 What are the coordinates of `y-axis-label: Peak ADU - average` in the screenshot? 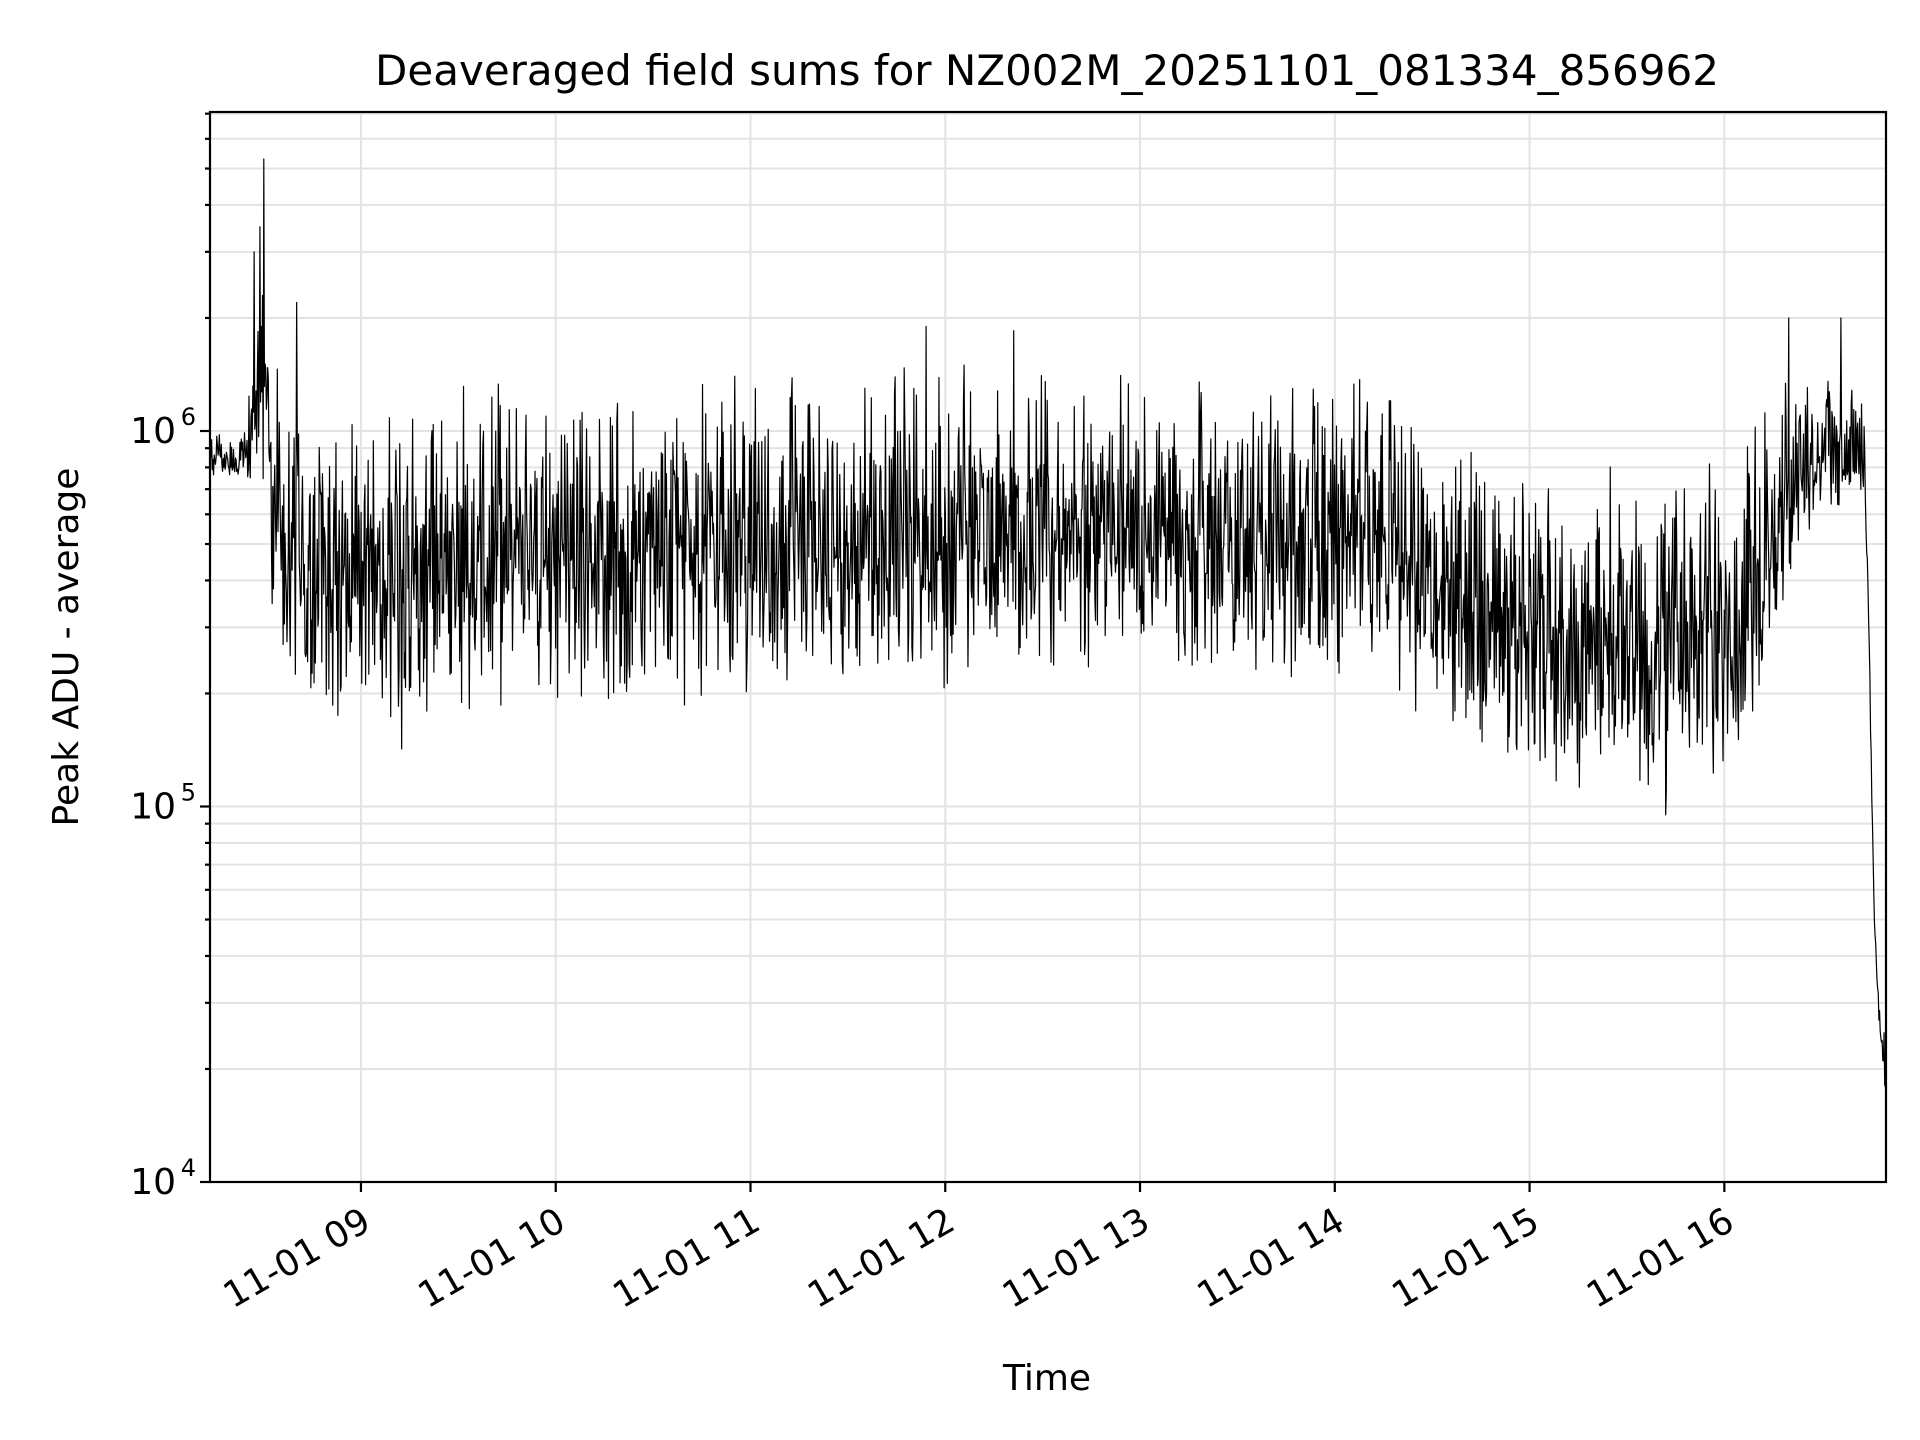 It's located at (66, 647).